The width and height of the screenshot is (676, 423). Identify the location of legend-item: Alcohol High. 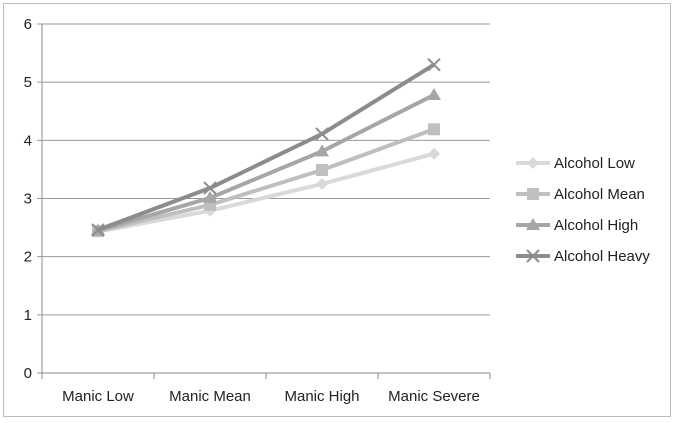
(577, 225).